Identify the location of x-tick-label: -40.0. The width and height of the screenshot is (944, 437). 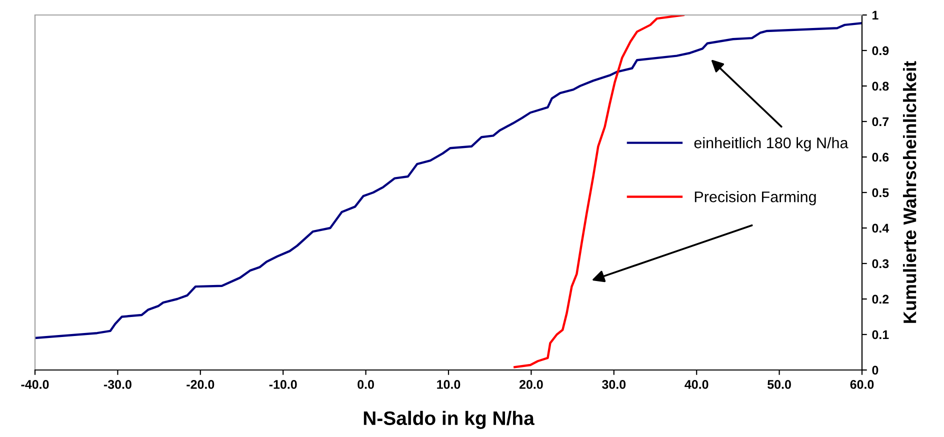
(35, 384).